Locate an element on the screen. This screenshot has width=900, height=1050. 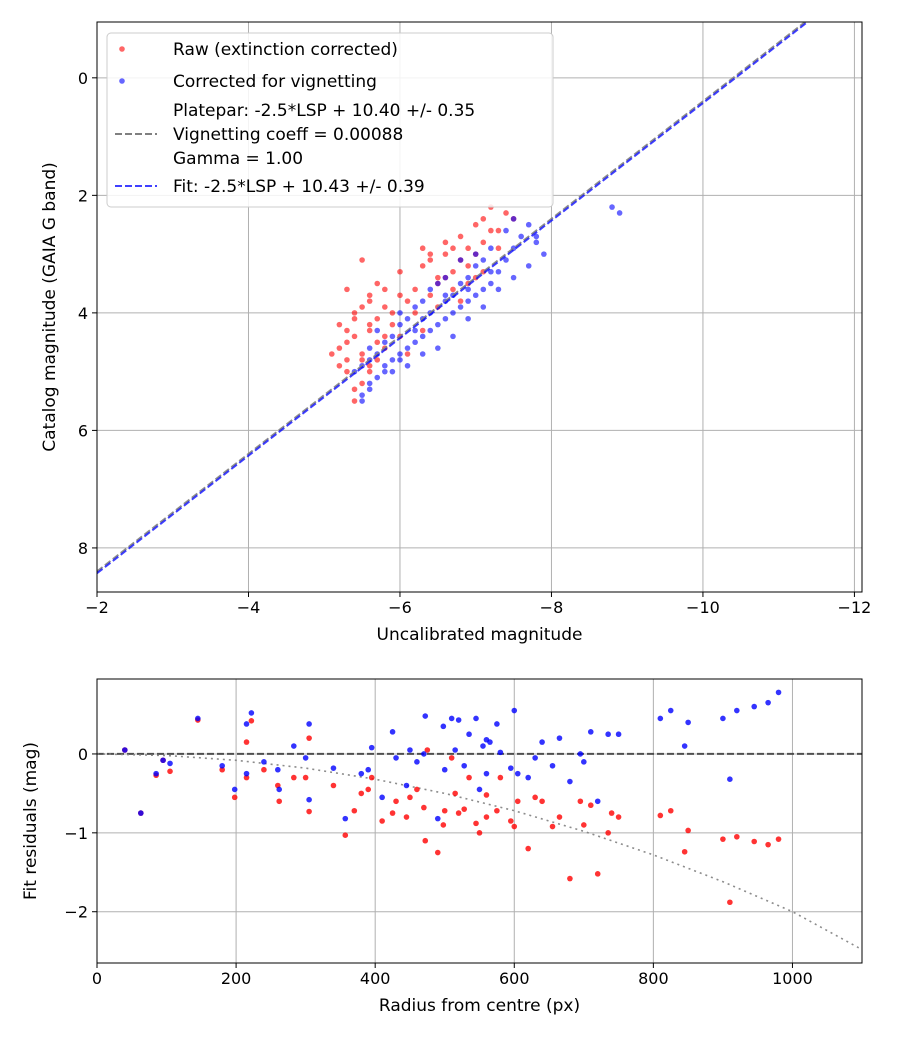
y-tick-label: 2 is located at coordinates (83, 195).